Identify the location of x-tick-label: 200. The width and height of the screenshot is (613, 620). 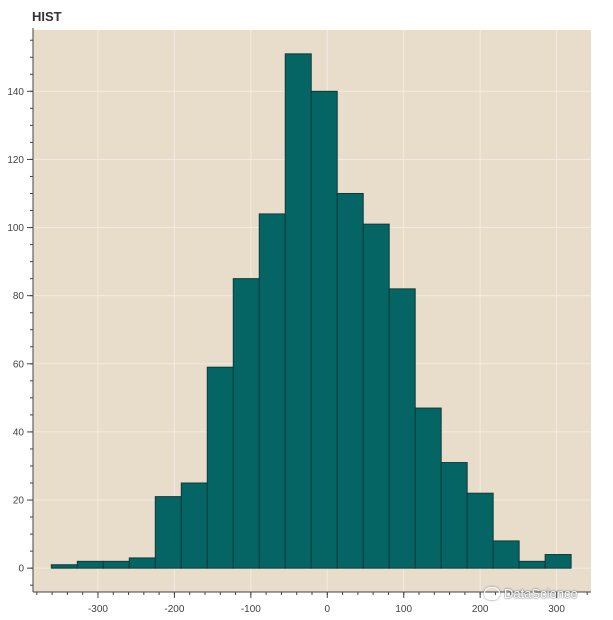
(480, 609).